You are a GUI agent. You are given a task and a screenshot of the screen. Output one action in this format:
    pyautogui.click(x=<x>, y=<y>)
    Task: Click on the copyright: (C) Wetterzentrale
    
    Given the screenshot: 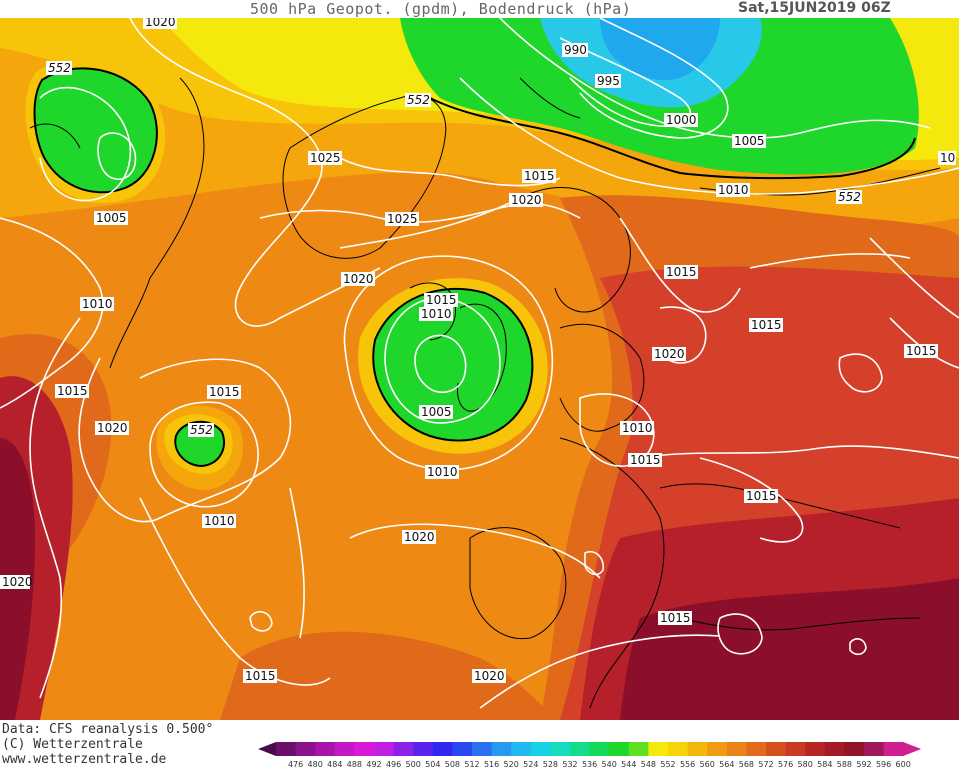 What is the action you would take?
    pyautogui.click(x=72, y=744)
    